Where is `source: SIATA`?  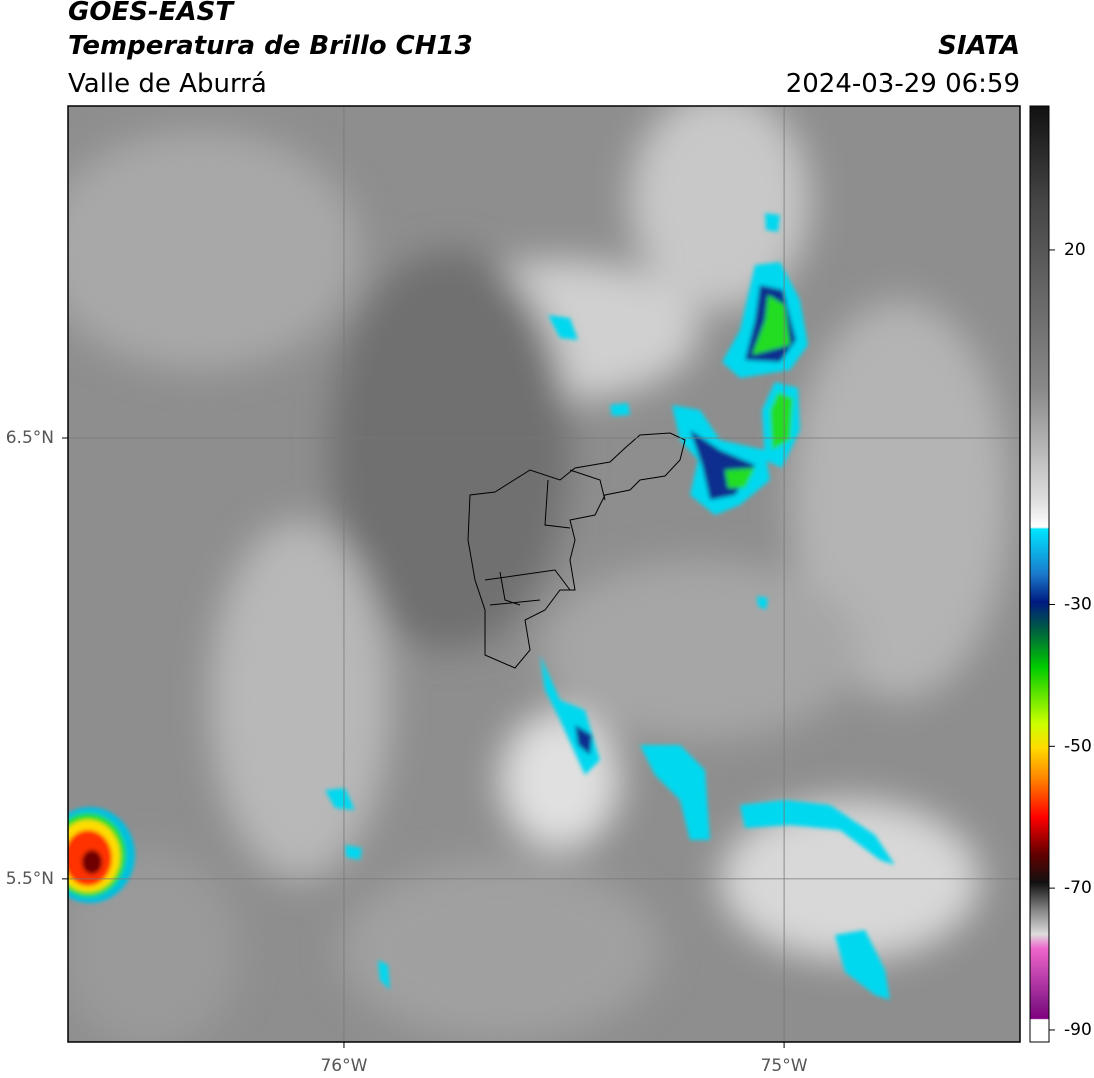 source: SIATA is located at coordinates (979, 46).